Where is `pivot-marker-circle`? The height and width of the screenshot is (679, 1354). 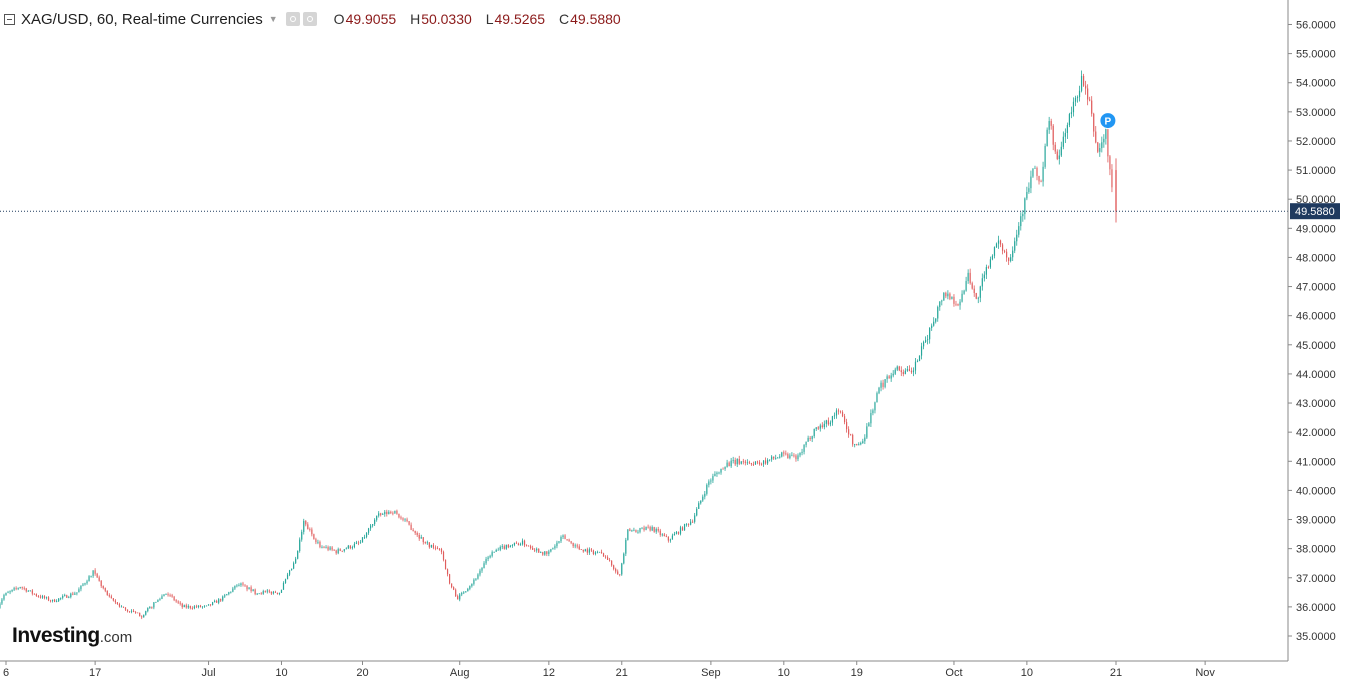
pivot-marker-circle is located at coordinates (1108, 121).